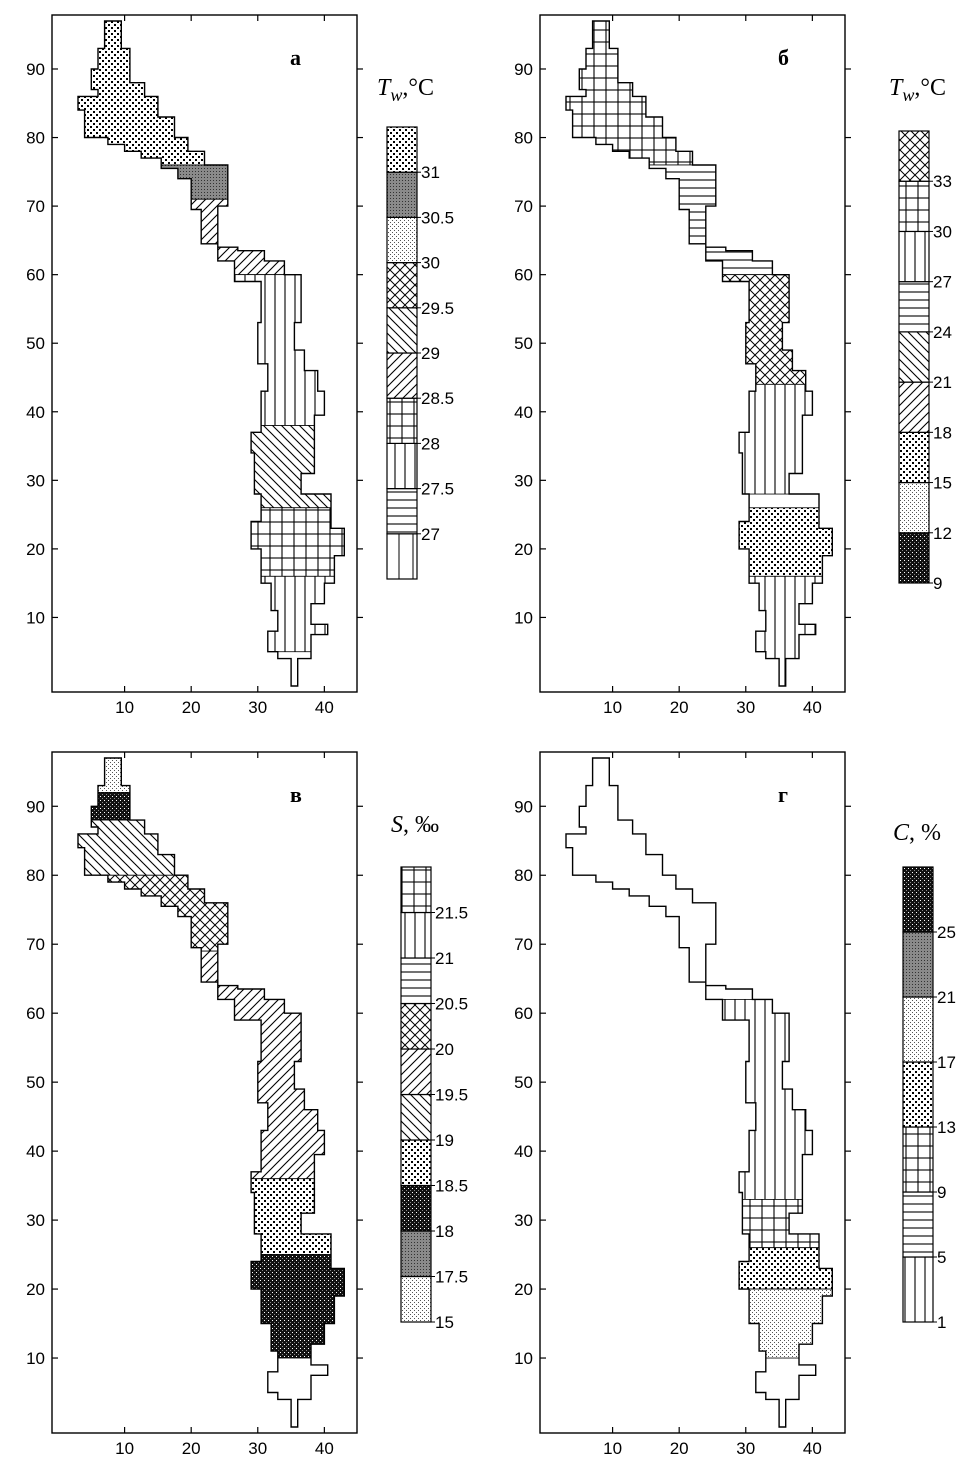 Image resolution: width=965 pixels, height=1467 pixels. I want to click on legend-label: 33, so click(942, 181).